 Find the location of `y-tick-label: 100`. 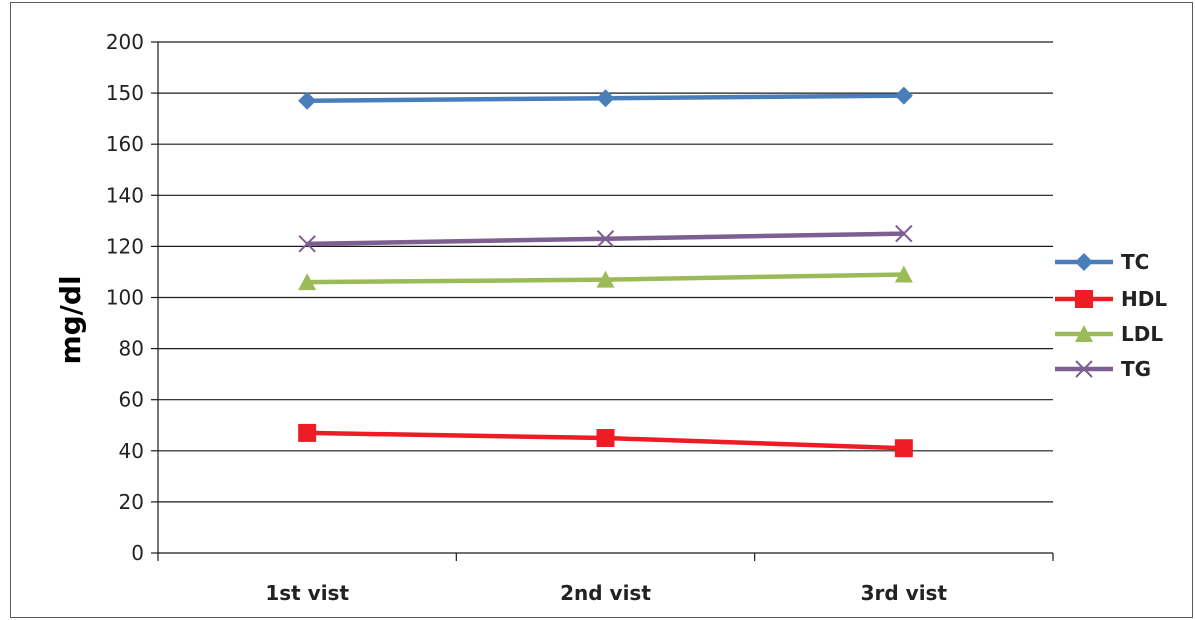

y-tick-label: 100 is located at coordinates (125, 298).